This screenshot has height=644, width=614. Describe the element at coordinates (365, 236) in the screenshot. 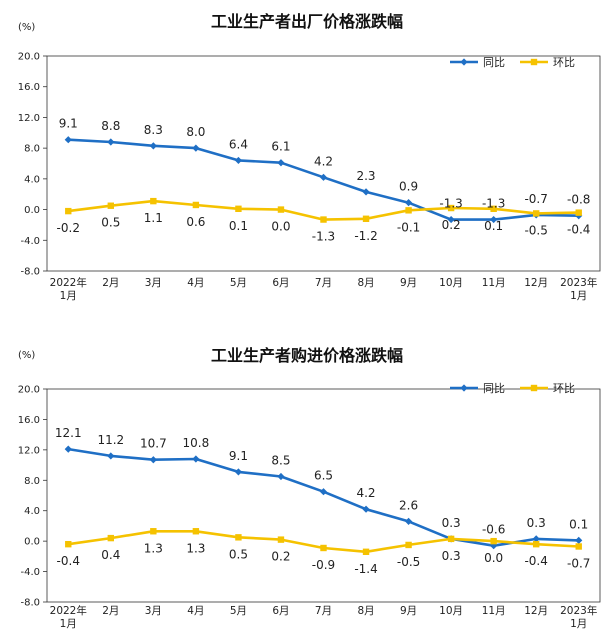

I see `data-label: -1.2` at that location.